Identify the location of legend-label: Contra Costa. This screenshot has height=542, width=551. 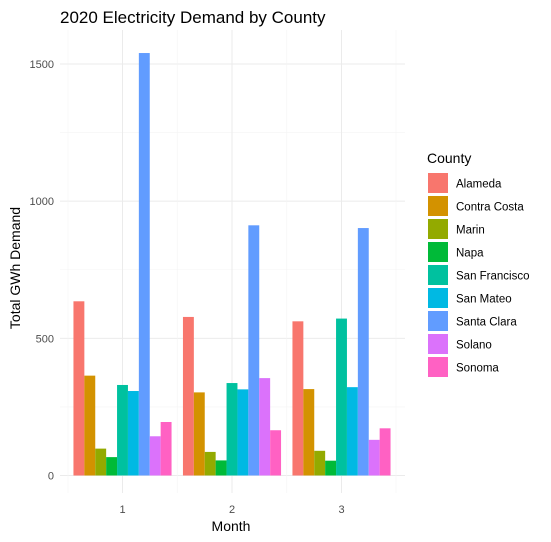
(490, 208).